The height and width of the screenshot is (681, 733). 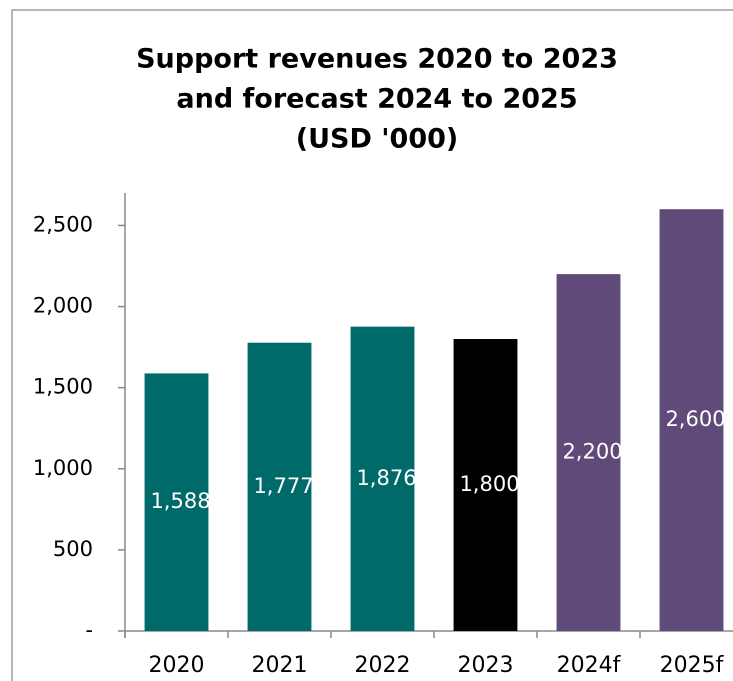 What do you see at coordinates (377, 59) in the screenshot?
I see `chart-title: Support revenues 2020 to 2023` at bounding box center [377, 59].